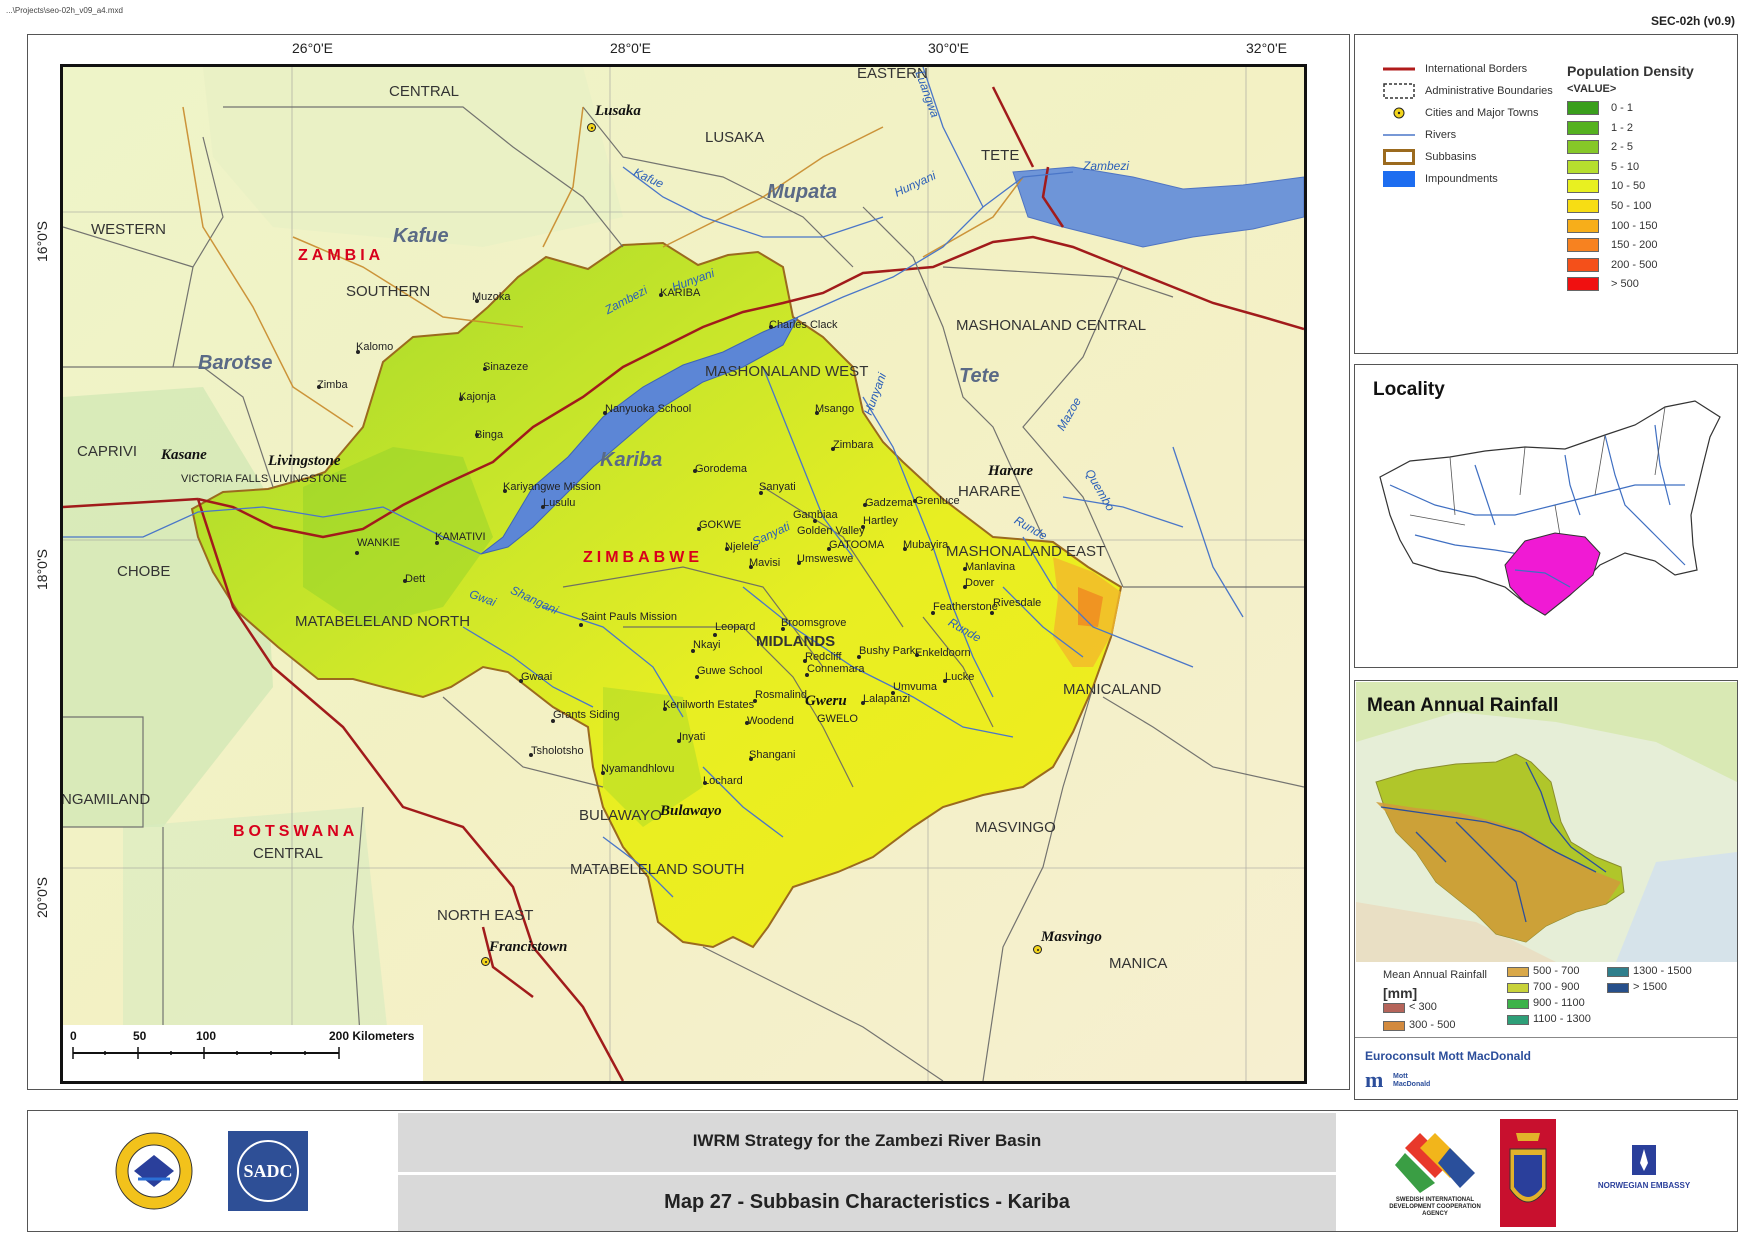  Describe the element at coordinates (665, 709) in the screenshot. I see `dot-kenilworth` at that location.